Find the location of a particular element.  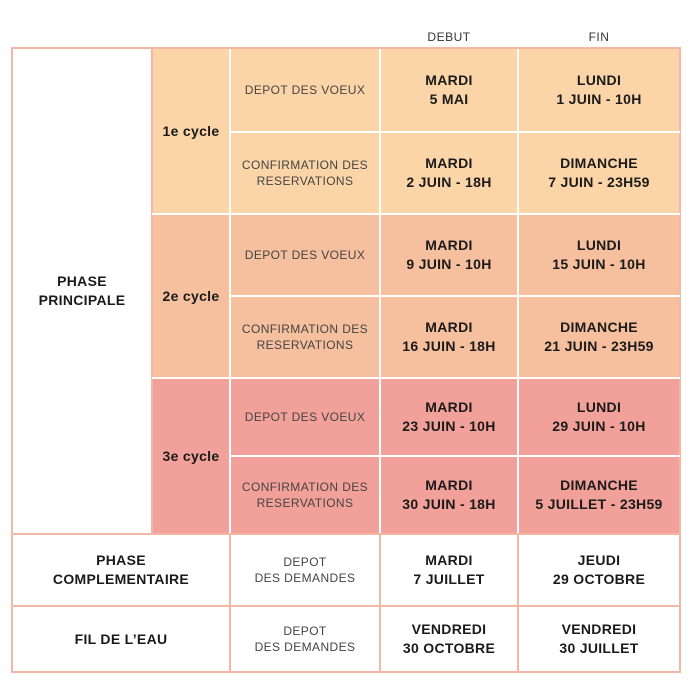

cycle-2-confirmation-fin: DIMANCHE 21 JUIN - 23H59 is located at coordinates (599, 337).